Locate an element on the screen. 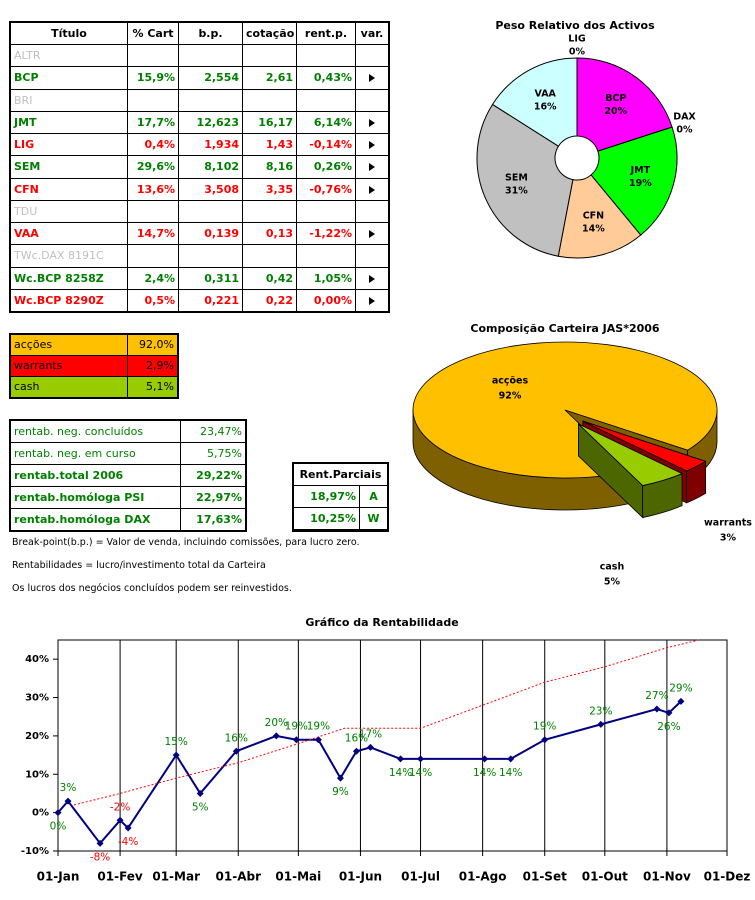 This screenshot has height=900, width=755. slice-label: acções is located at coordinates (510, 381).